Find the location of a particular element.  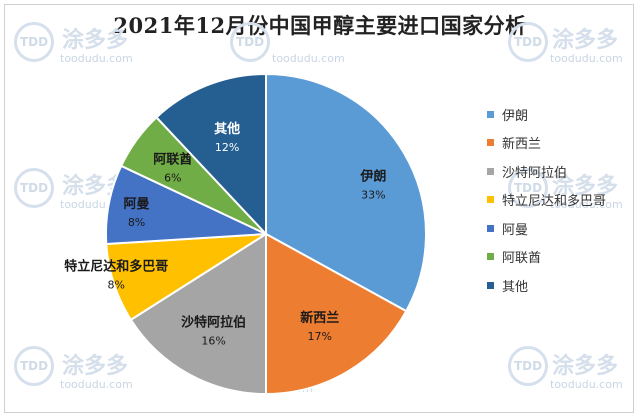

legend-item: 沙特阿拉伯 is located at coordinates (557, 171).